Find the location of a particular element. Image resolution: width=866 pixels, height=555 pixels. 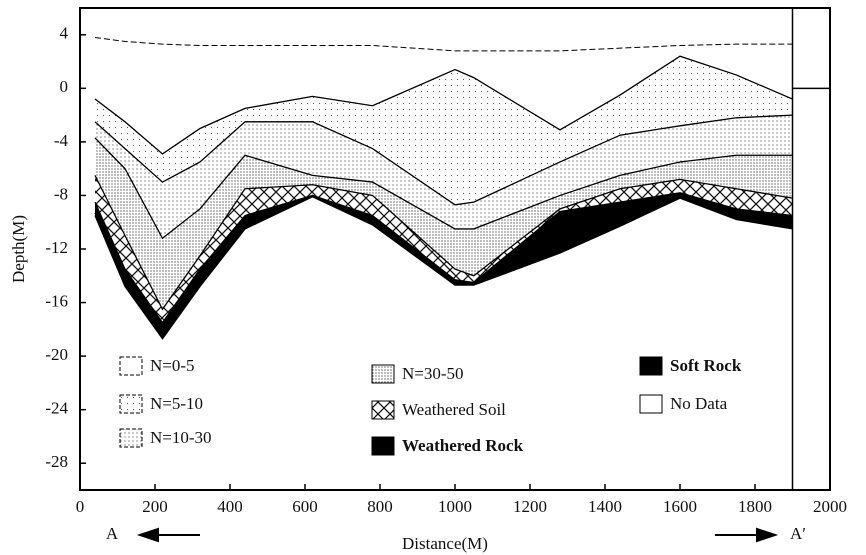

x-tick-label: 800 is located at coordinates (380, 506).